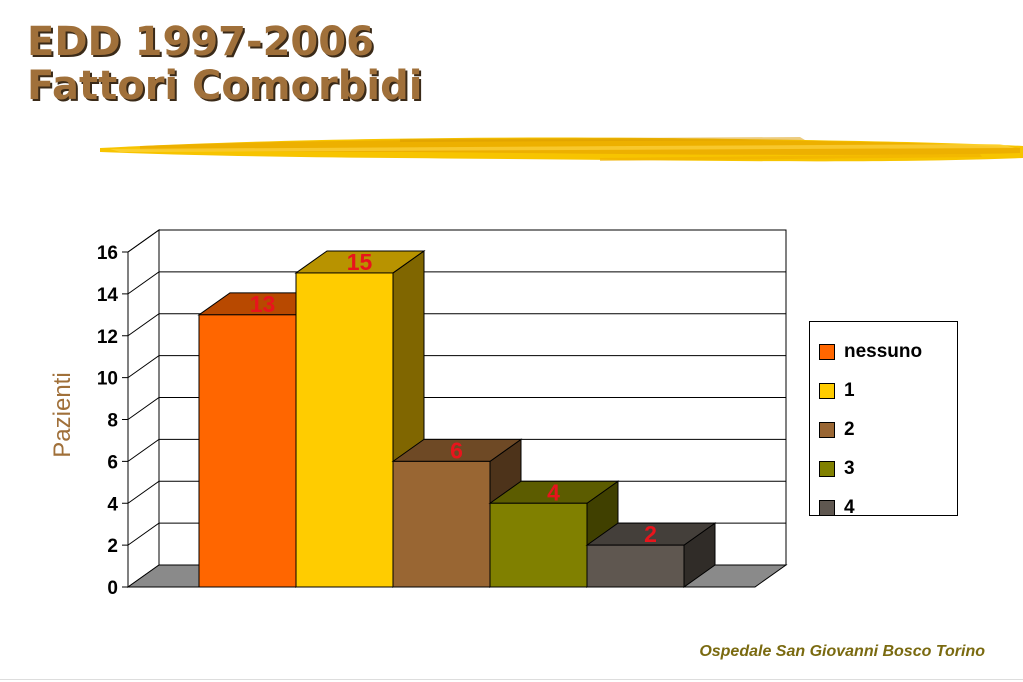  I want to click on brush-stroke-decoration, so click(561, 149).